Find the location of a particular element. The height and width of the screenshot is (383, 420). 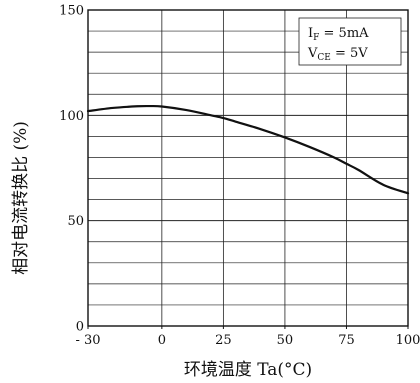

y-tick-label: 100 is located at coordinates (71, 116).